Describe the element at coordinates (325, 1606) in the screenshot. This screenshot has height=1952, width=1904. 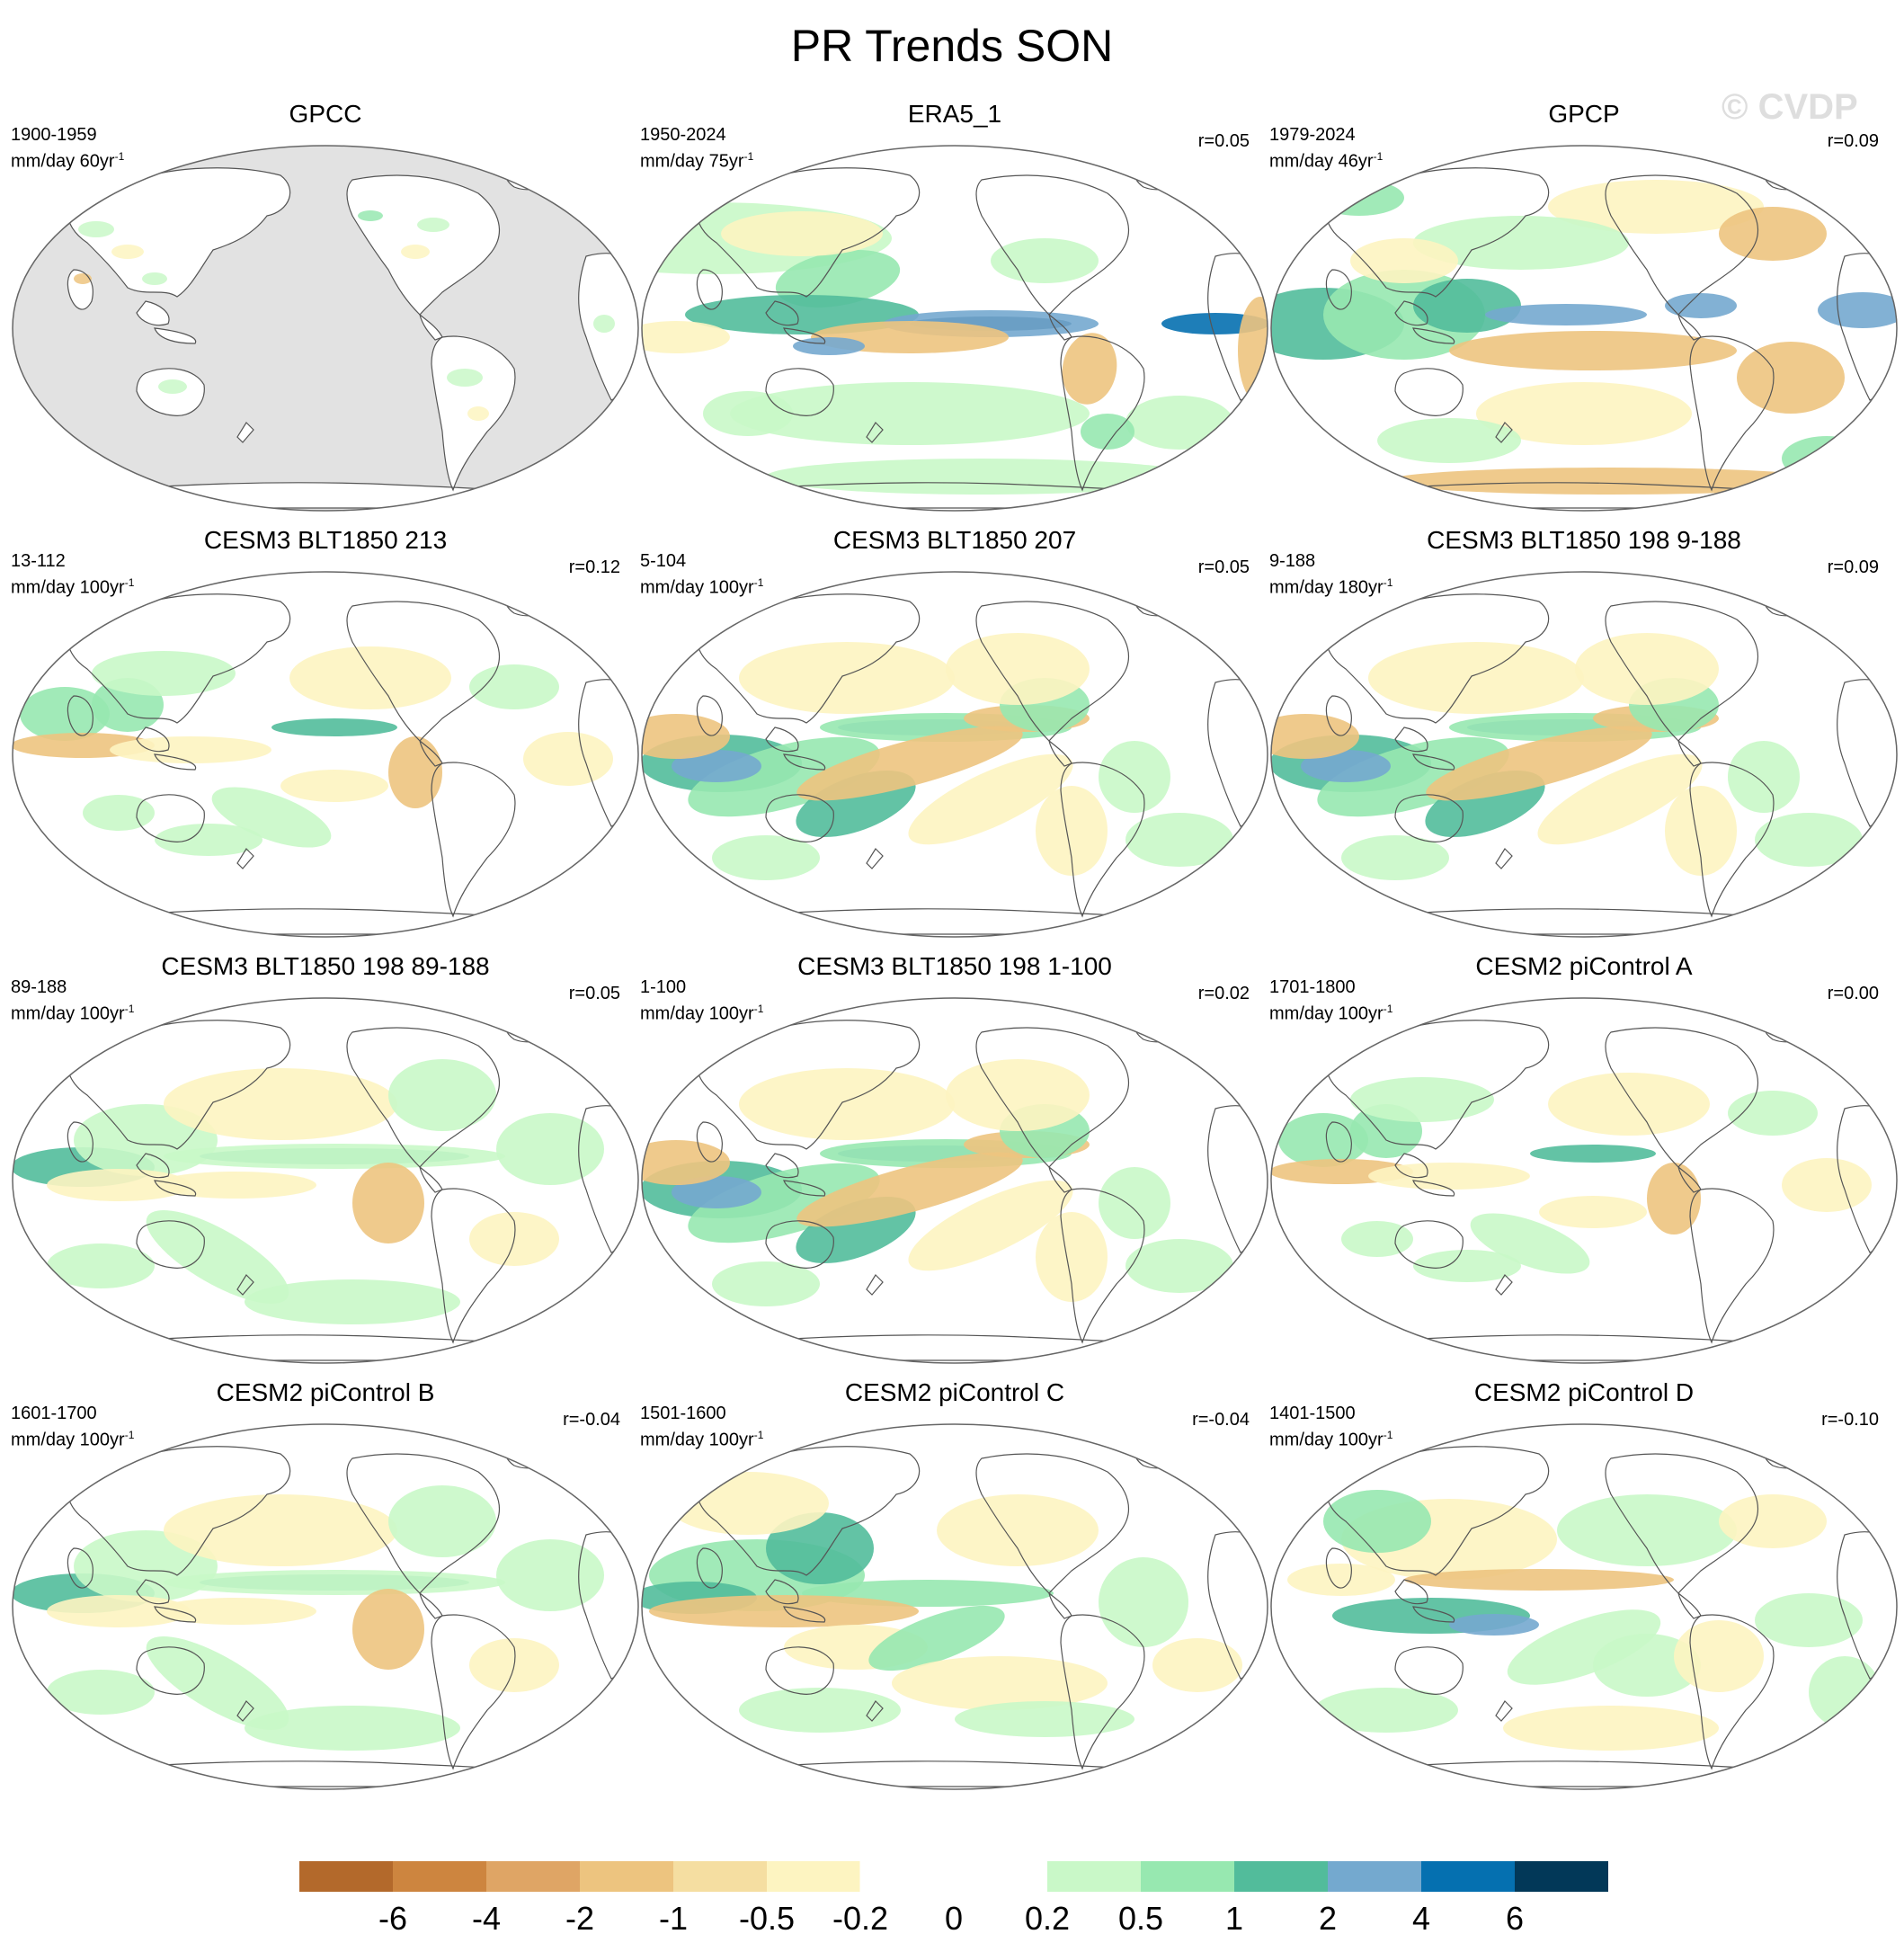
I see `map-projection-border` at that location.